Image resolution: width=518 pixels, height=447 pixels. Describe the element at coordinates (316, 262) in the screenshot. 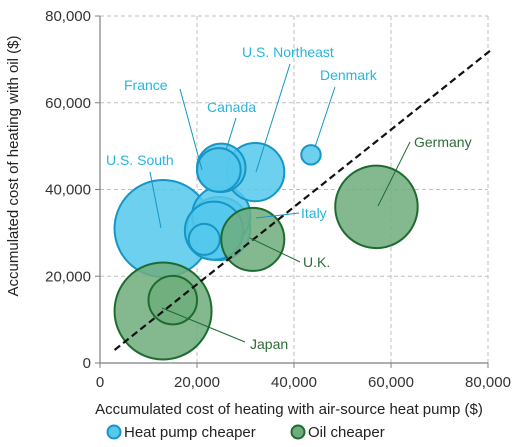

I see `data-label: U.K.` at that location.